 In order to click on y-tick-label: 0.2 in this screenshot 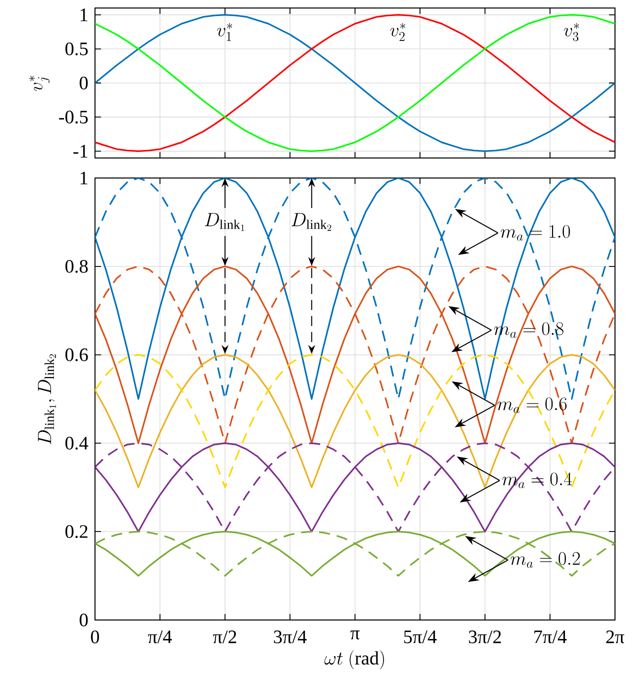, I will do `click(76, 531)`.